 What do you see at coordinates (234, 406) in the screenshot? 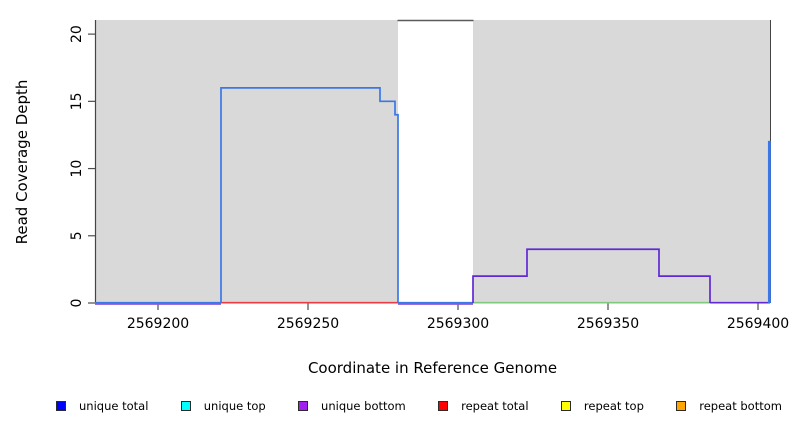
I see `legend-label: unique top` at bounding box center [234, 406].